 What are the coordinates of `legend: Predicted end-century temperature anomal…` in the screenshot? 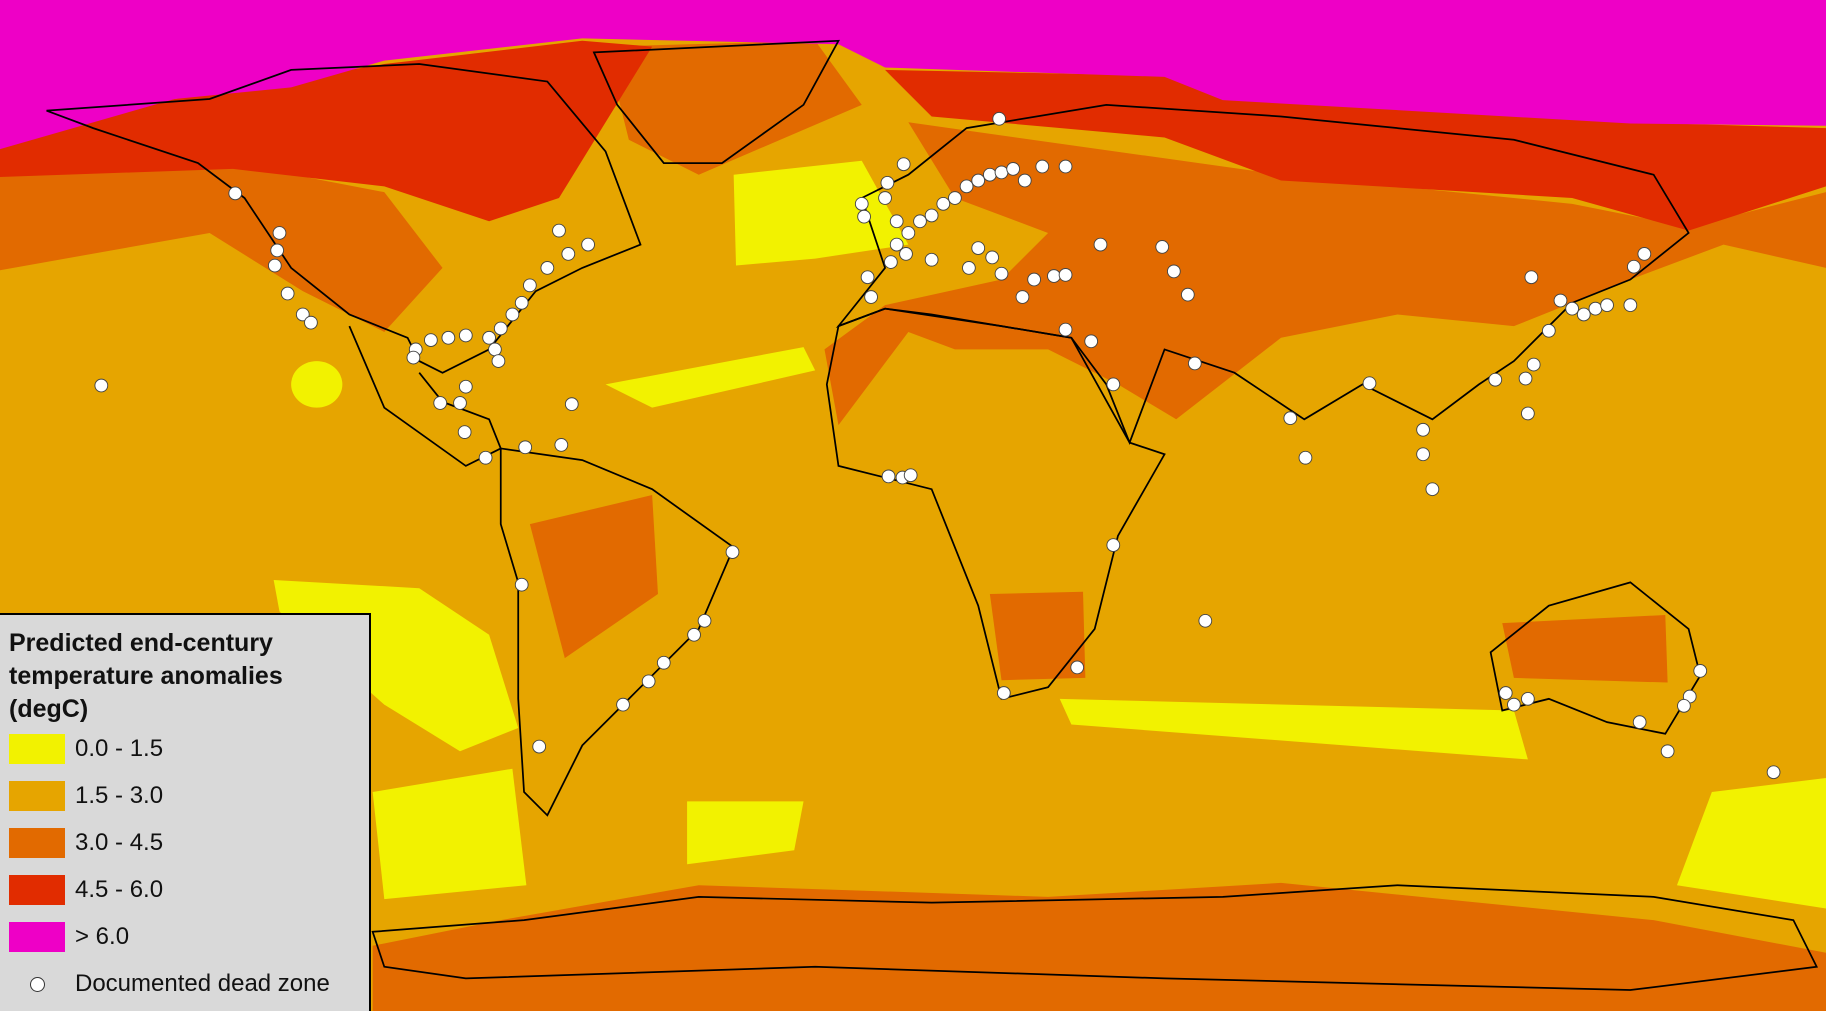 It's located at (185, 812).